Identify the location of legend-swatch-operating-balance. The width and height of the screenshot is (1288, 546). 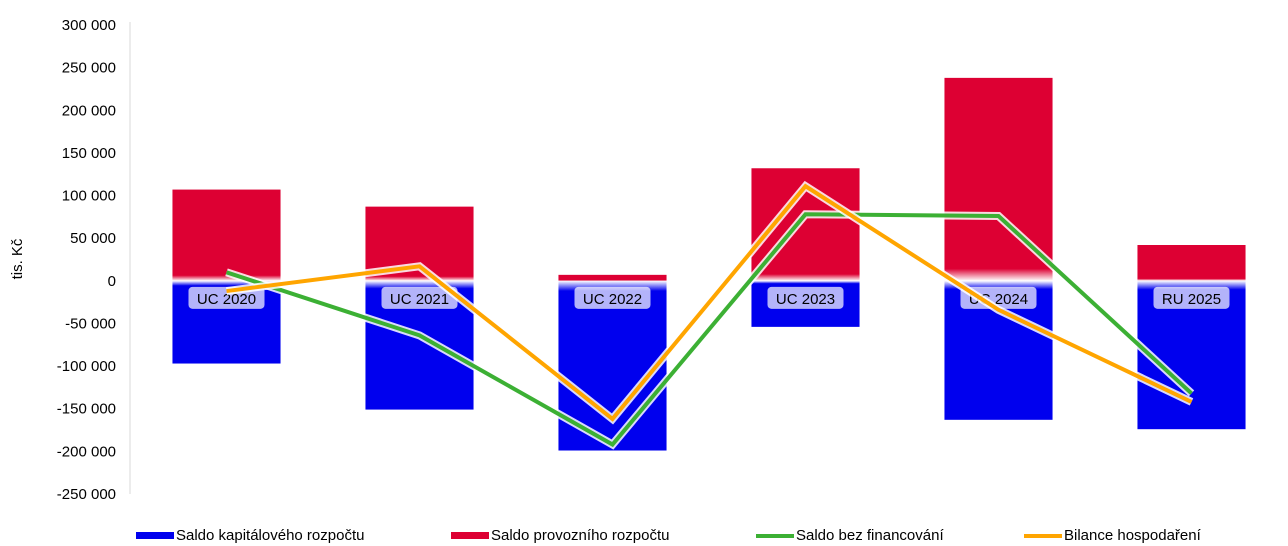
(470, 535).